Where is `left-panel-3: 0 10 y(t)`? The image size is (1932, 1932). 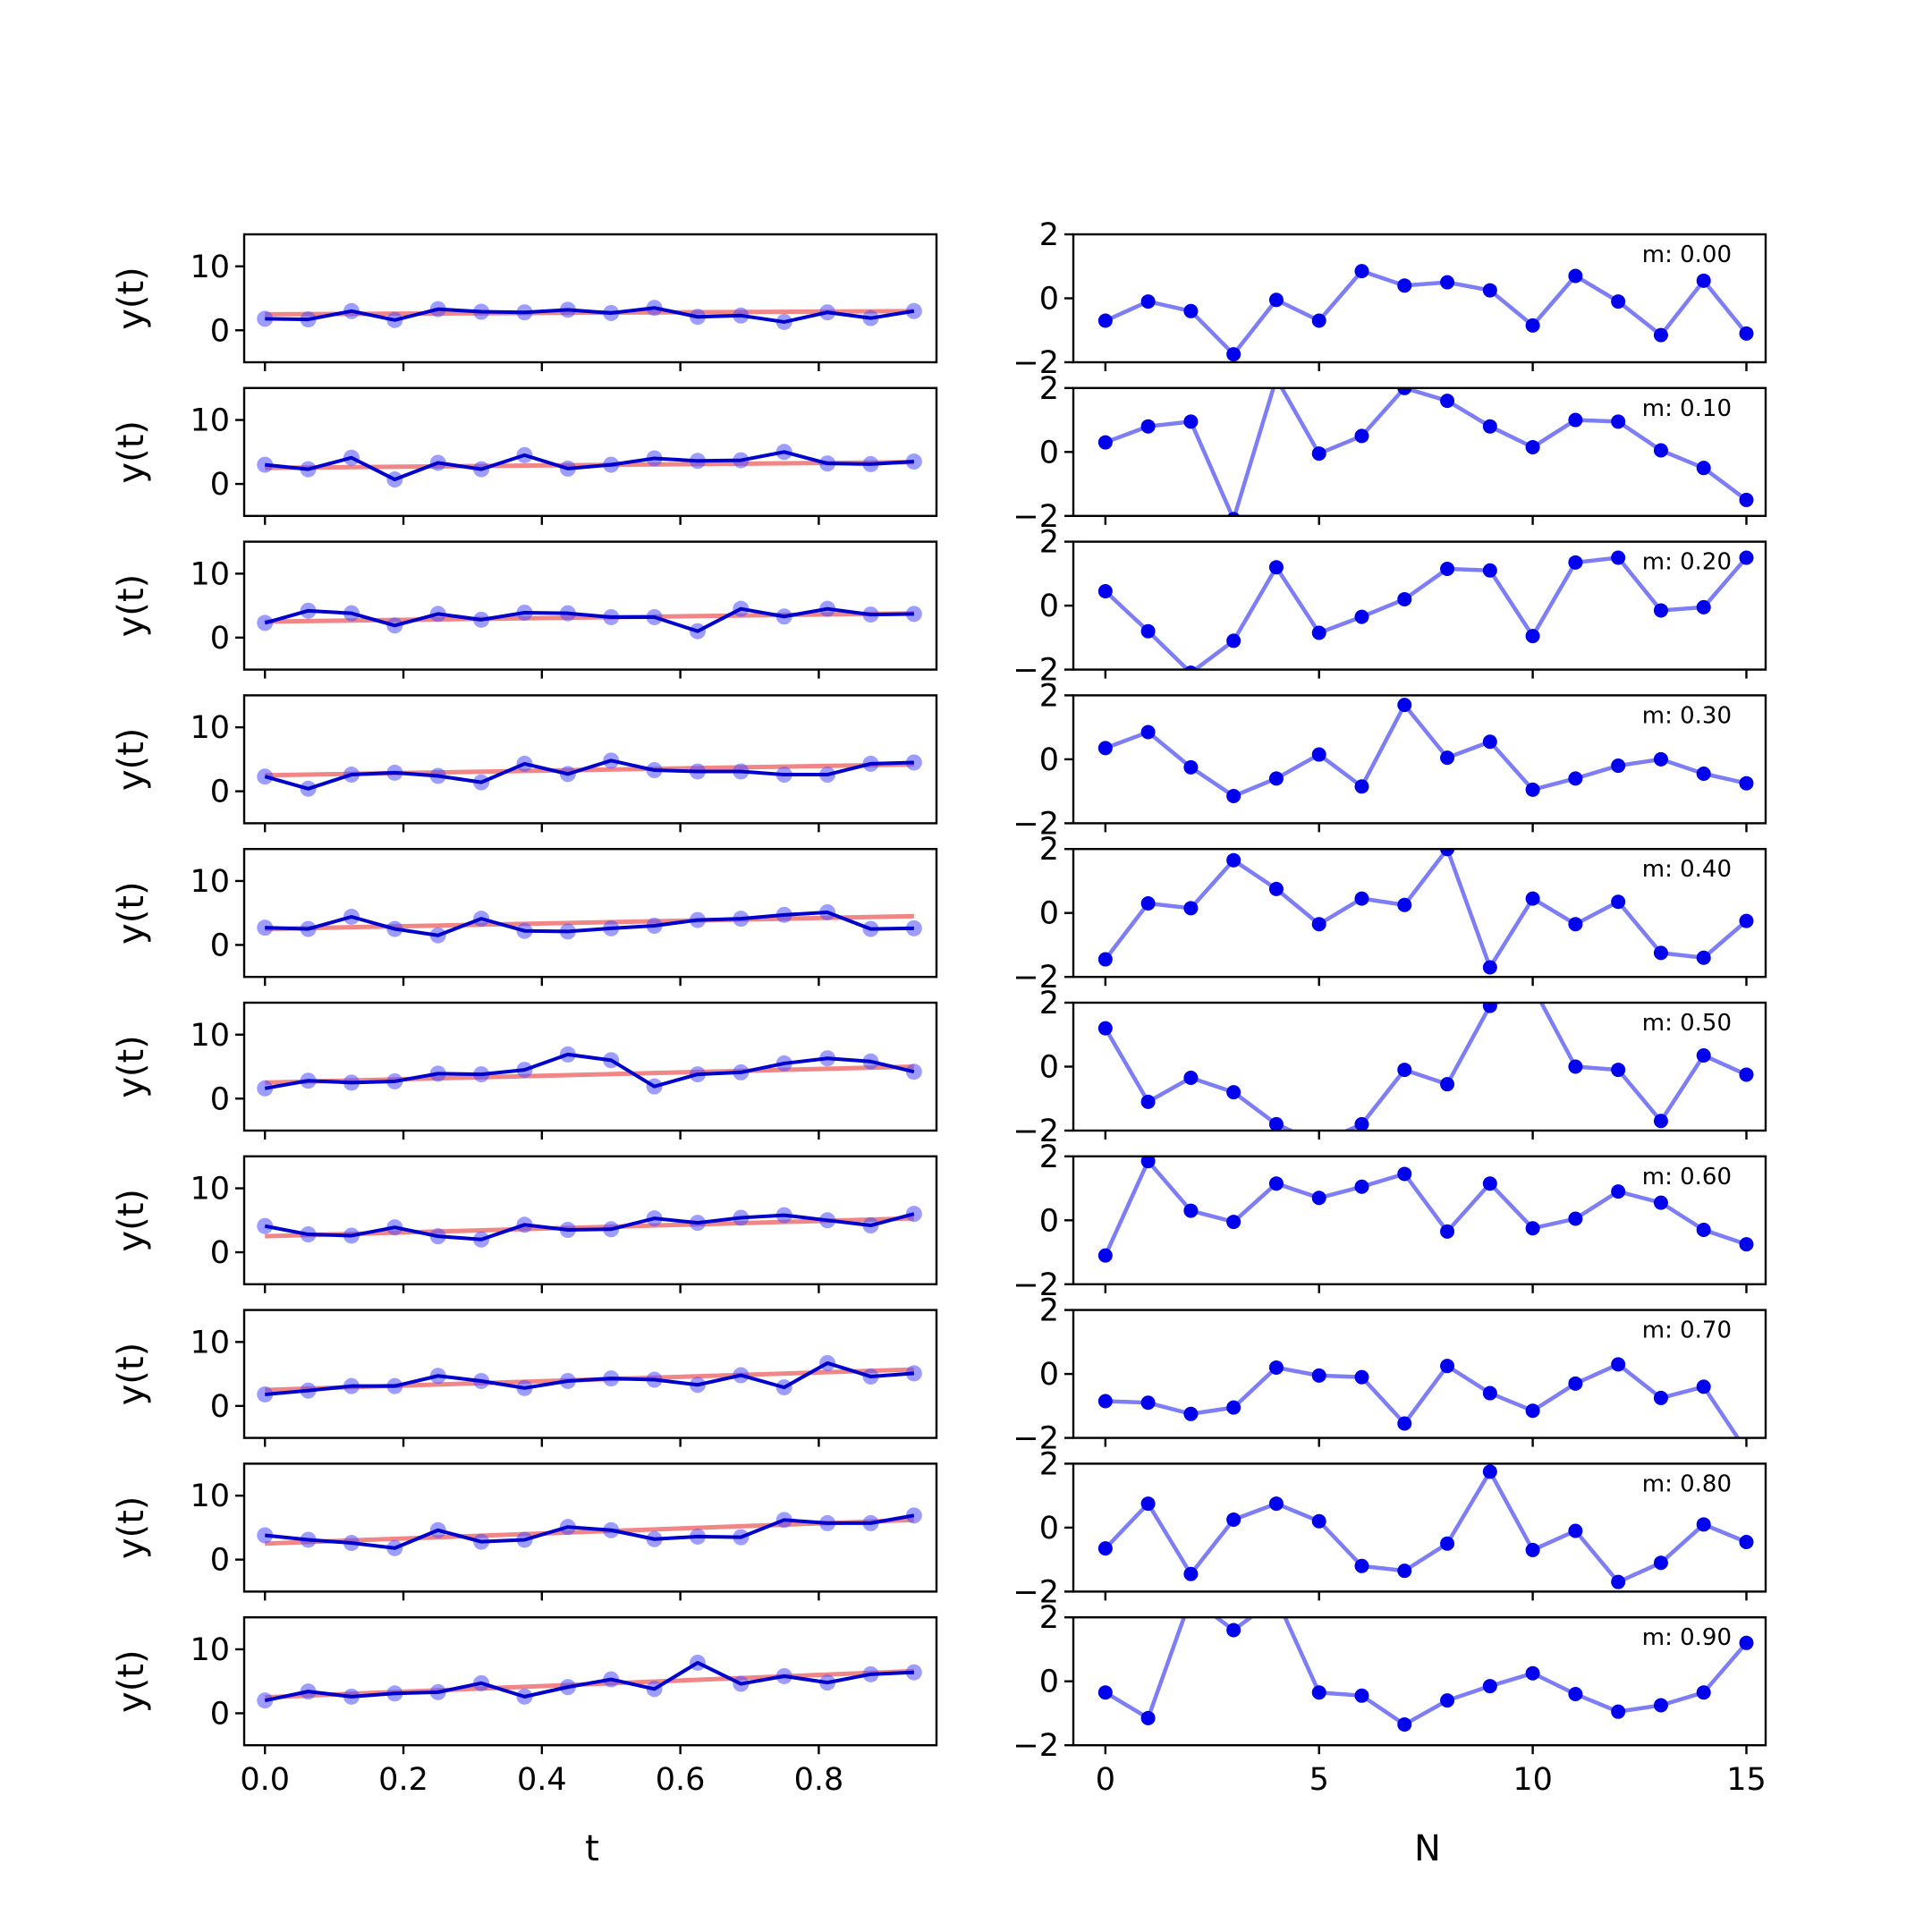
left-panel-3: 0 10 y(t) is located at coordinates (524, 763).